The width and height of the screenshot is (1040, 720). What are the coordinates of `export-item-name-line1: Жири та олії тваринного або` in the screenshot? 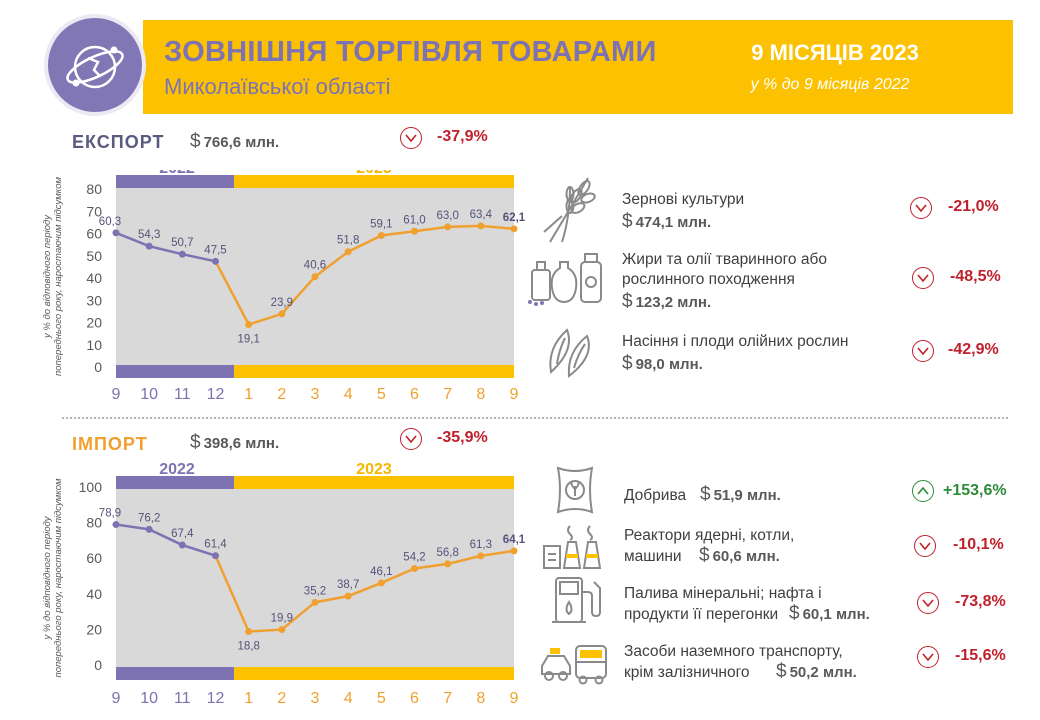 It's located at (724, 259).